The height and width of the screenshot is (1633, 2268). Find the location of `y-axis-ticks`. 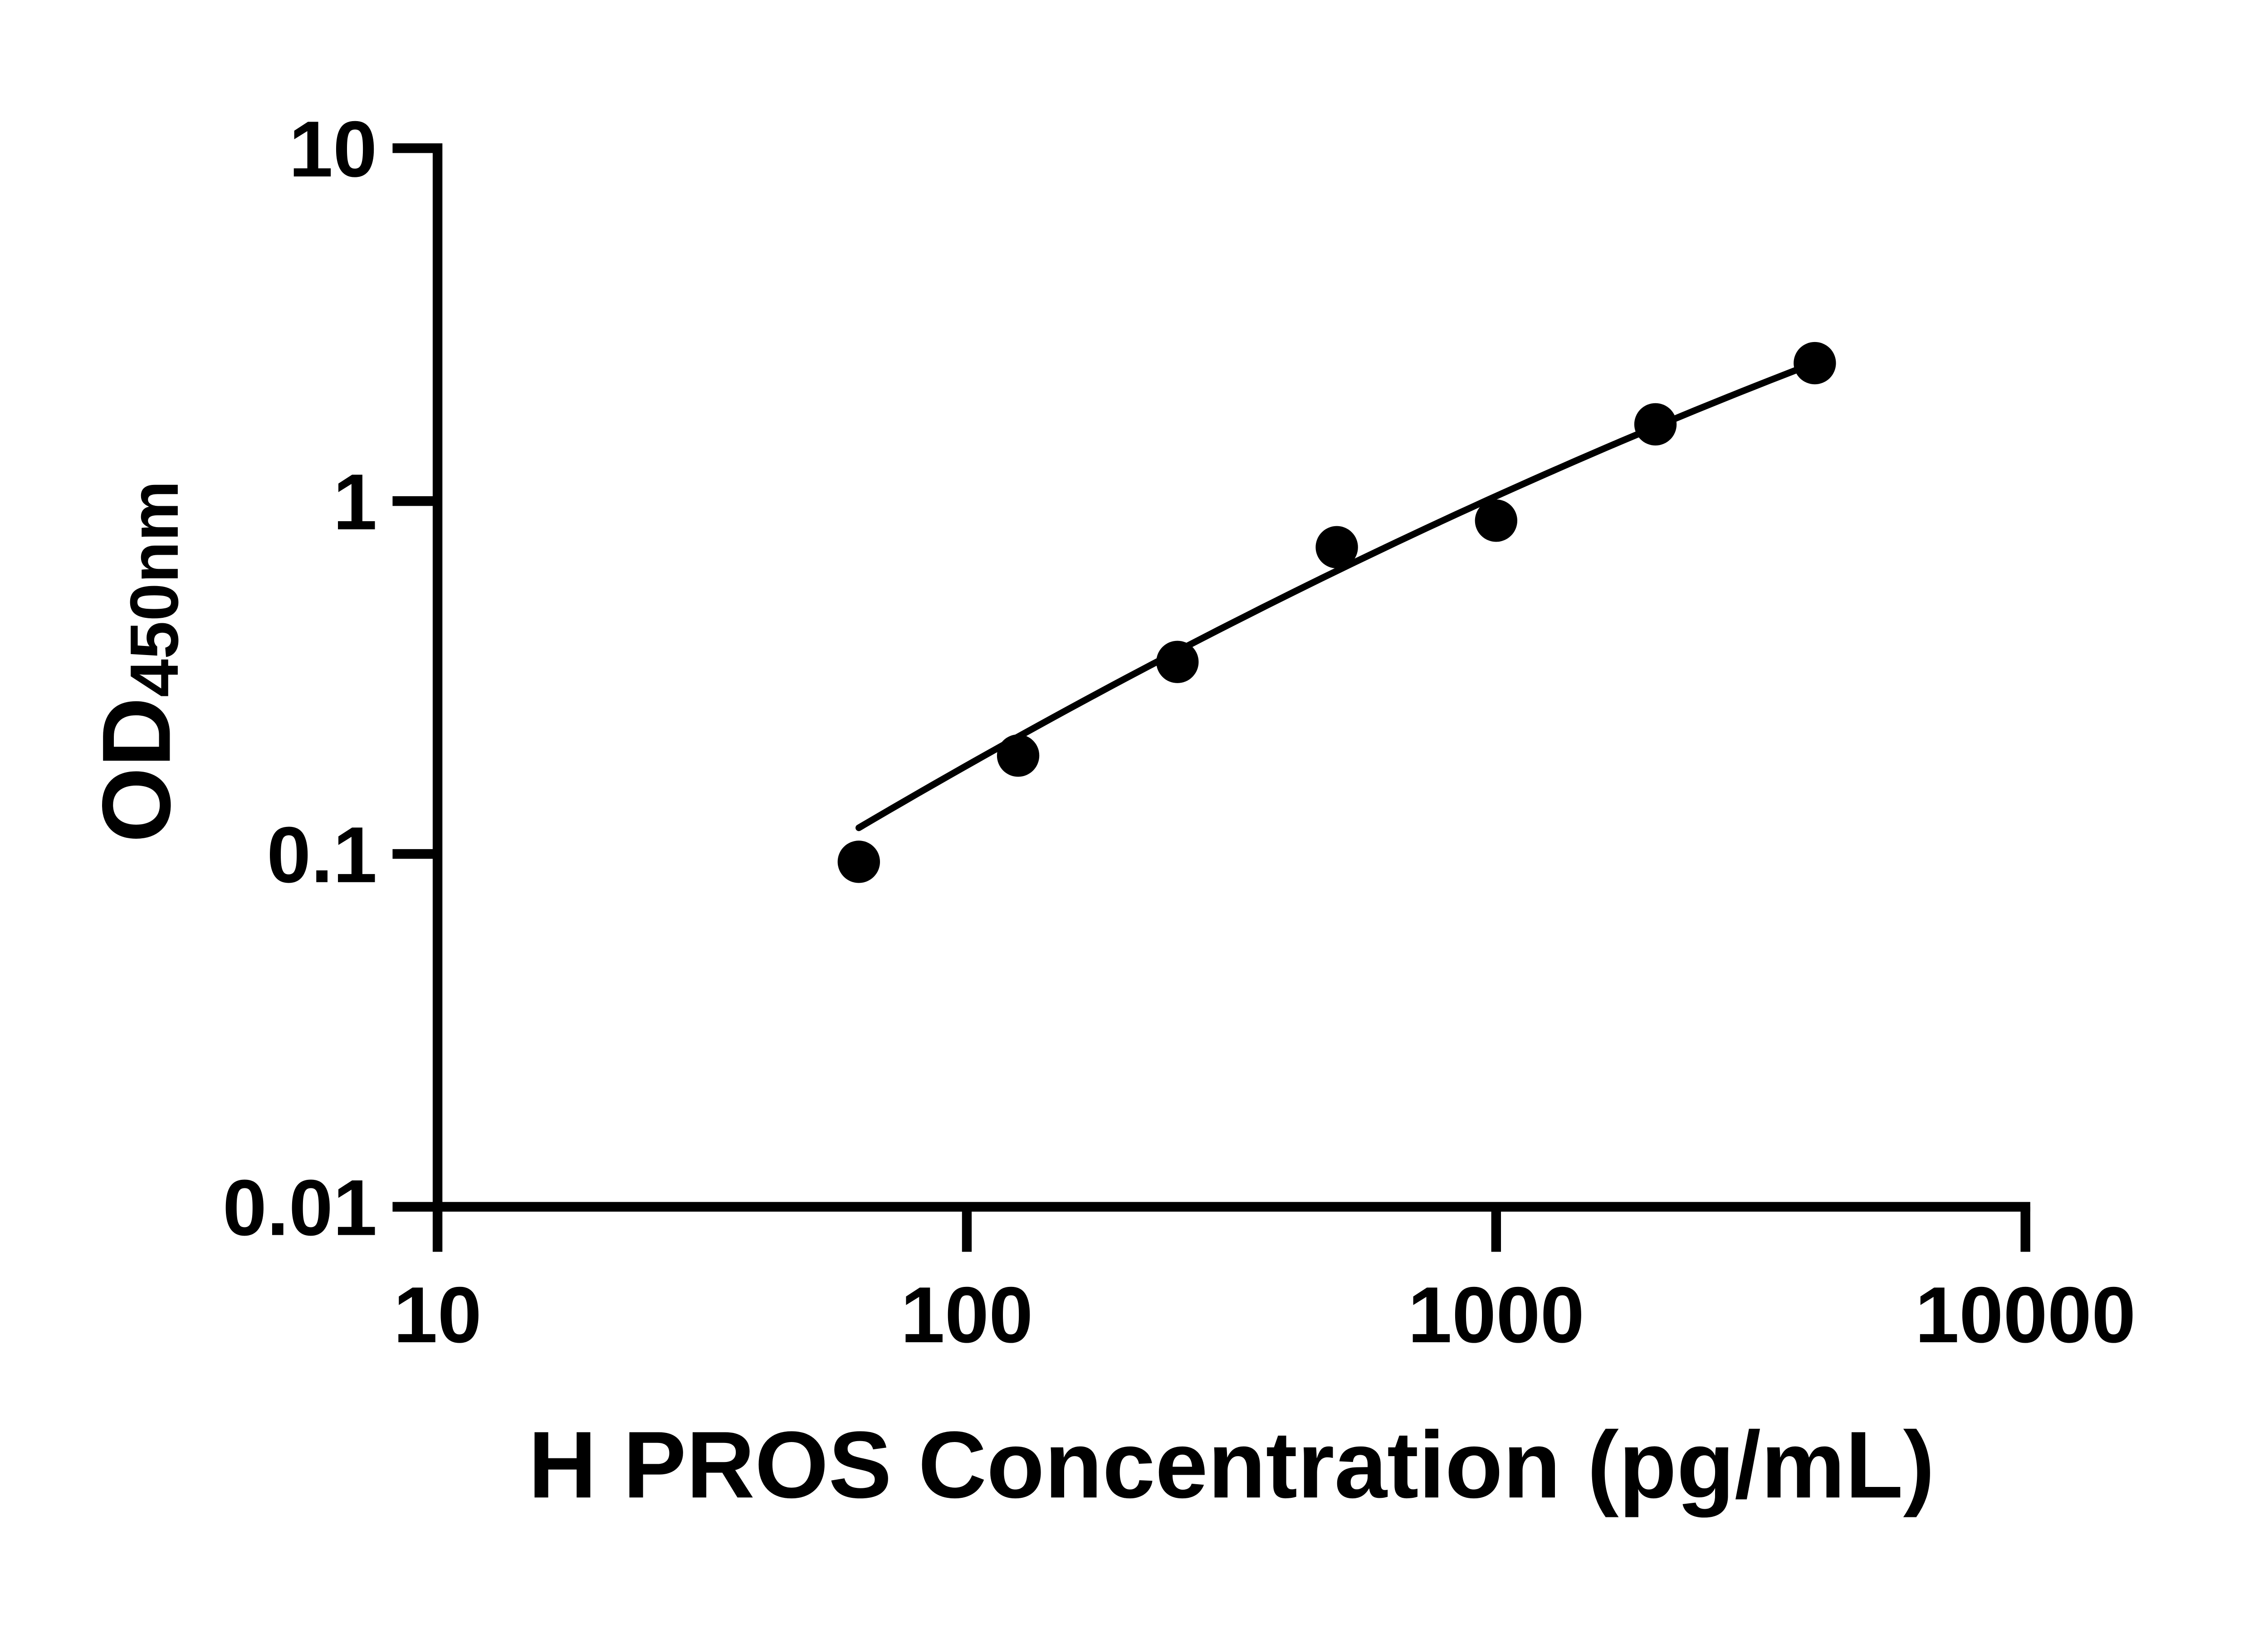

y-axis-ticks is located at coordinates (415, 677).